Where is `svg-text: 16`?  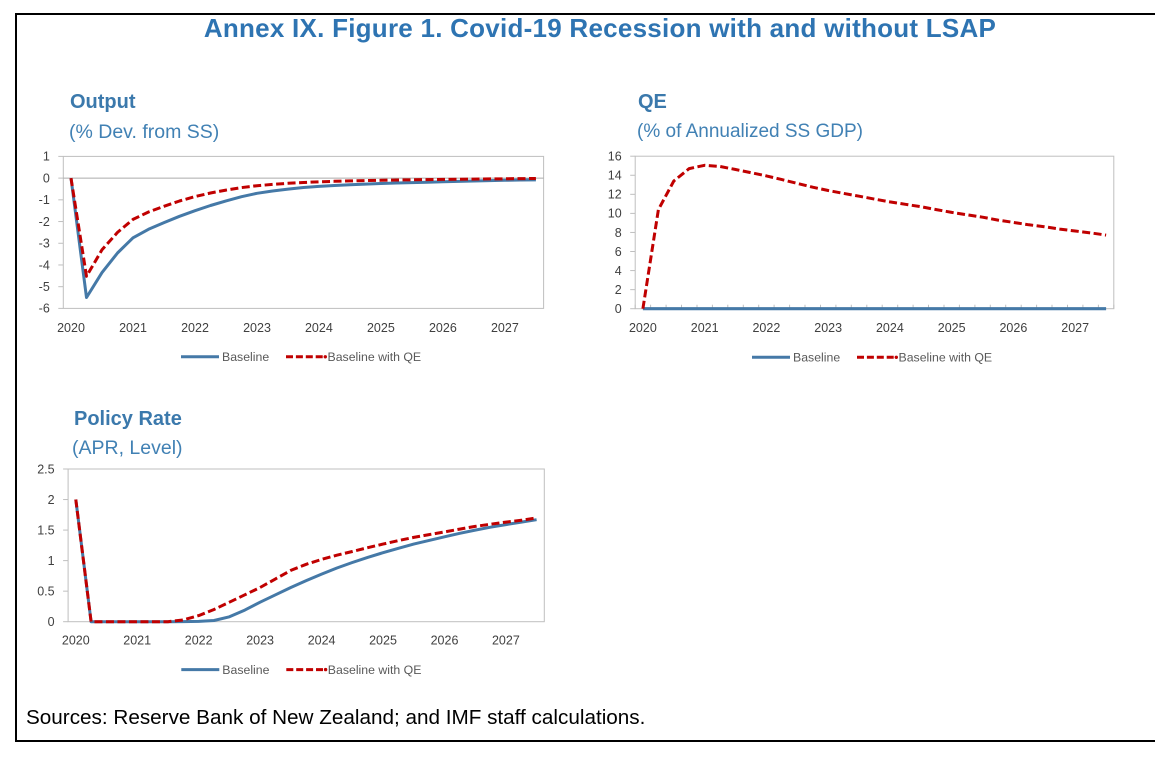 svg-text: 16 is located at coordinates (615, 157).